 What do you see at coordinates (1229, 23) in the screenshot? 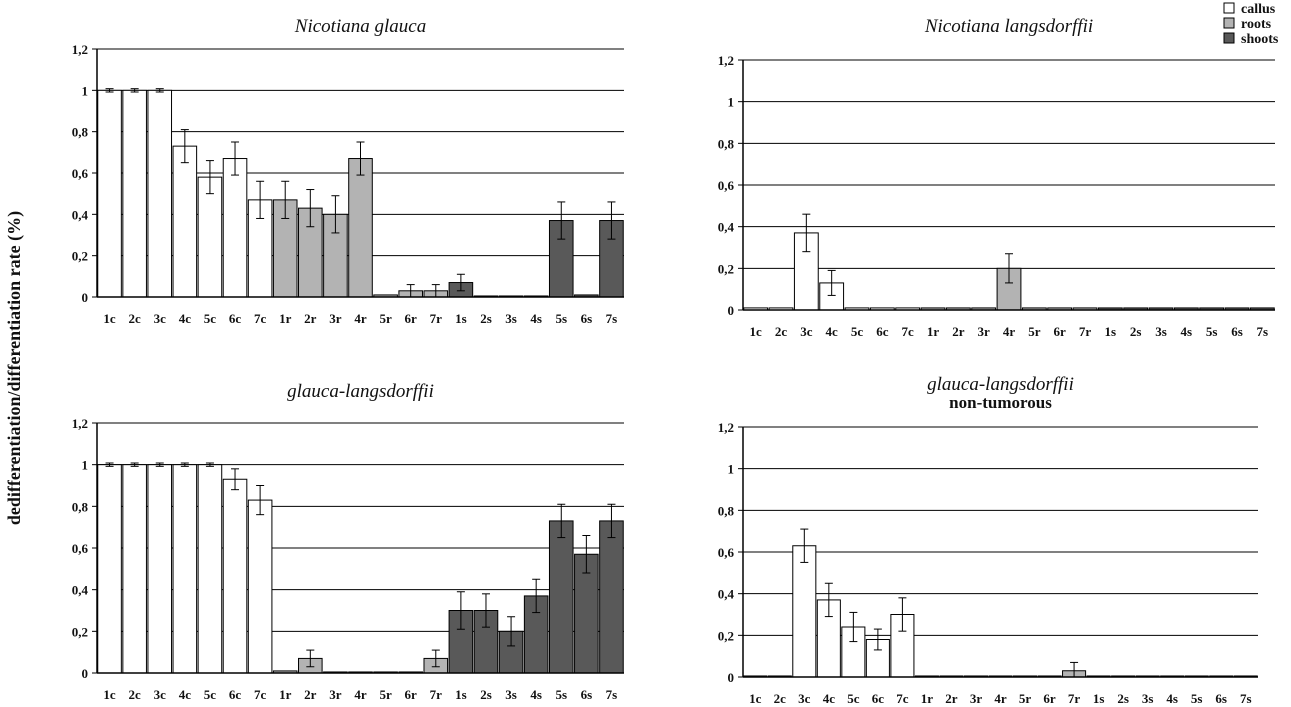
I see `legend-swatch-roots` at bounding box center [1229, 23].